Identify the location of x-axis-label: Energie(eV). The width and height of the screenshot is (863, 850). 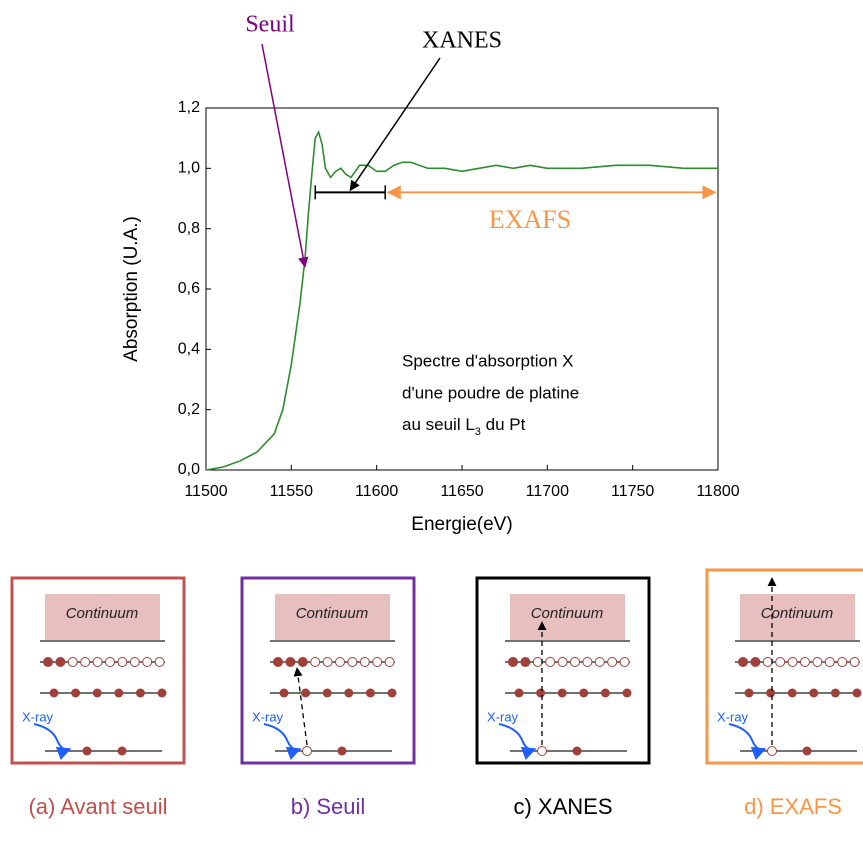
(461, 524).